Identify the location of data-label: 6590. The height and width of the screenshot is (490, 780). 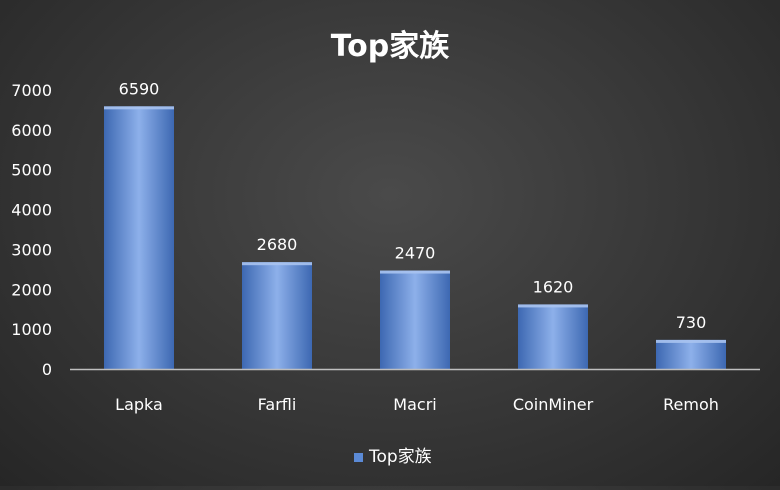
(139, 88).